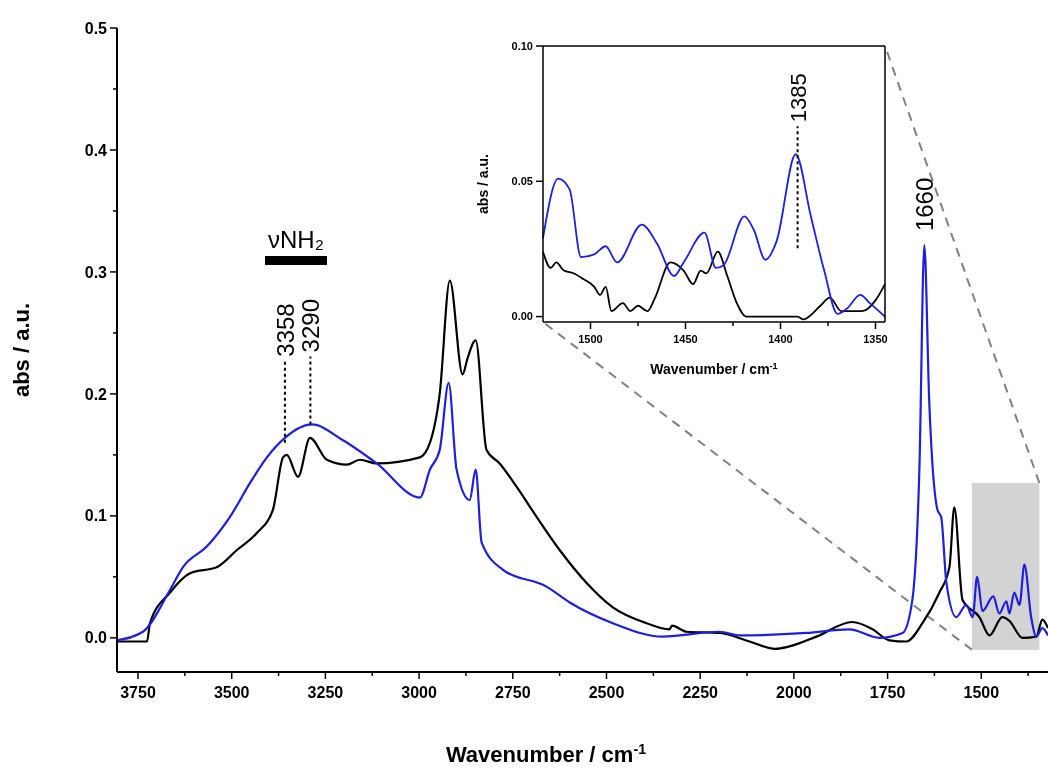  I want to click on x-tick-label: 3000, so click(419, 692).